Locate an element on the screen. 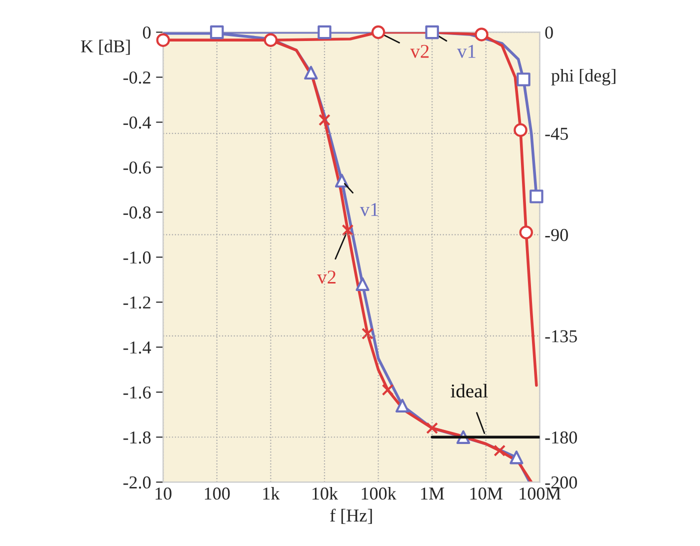 The height and width of the screenshot is (546, 700). y-tick-label: -1.0 is located at coordinates (137, 257).